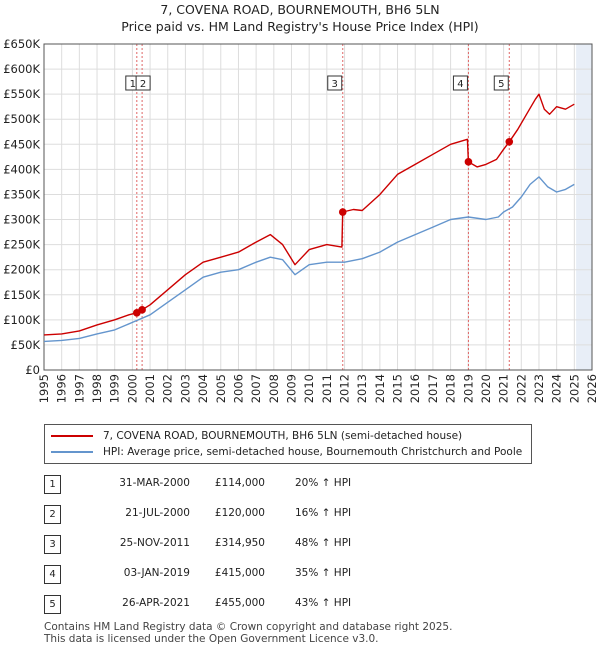 The width and height of the screenshot is (600, 650). I want to click on chart-title: 7, COVENA ROAD, BOURNEMOUTH, BH6 5LN, so click(300, 9).